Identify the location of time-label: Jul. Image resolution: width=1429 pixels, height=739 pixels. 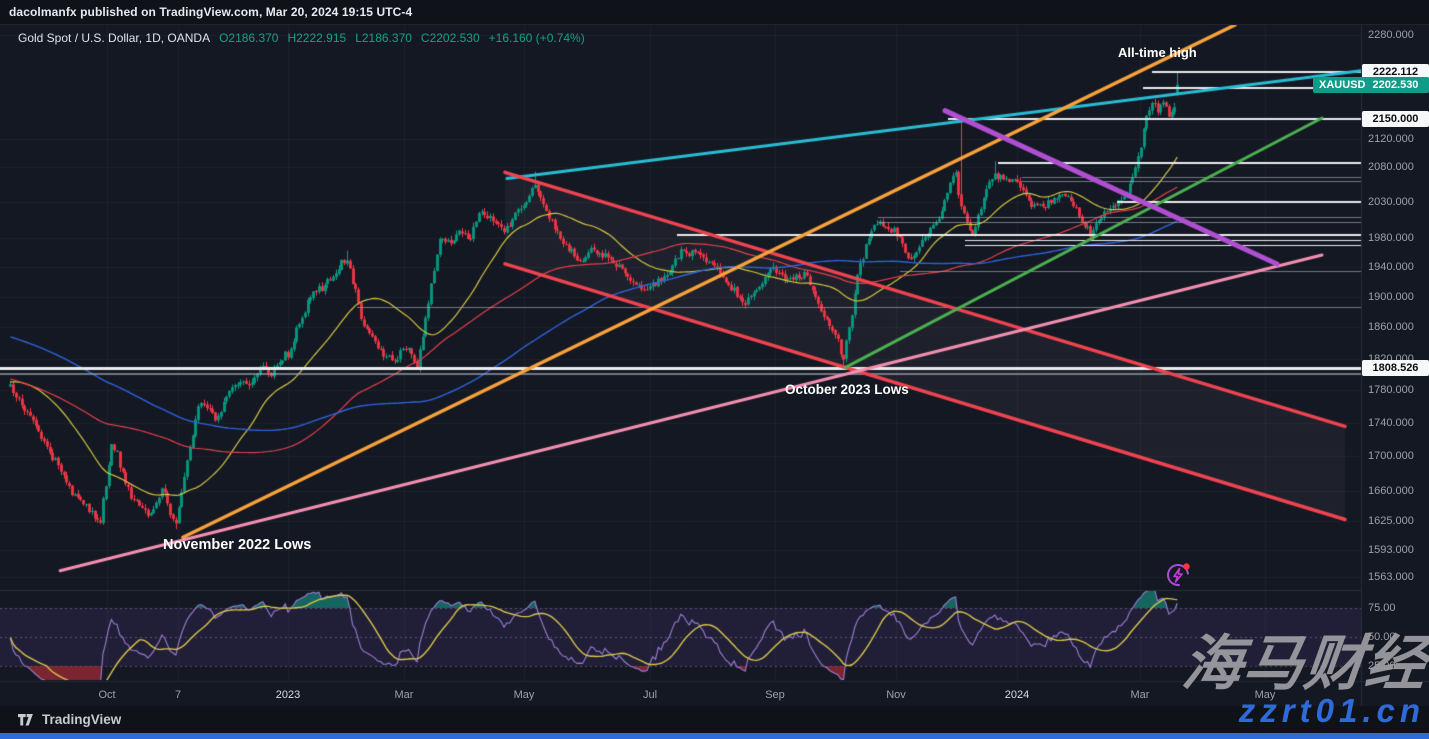
(650, 695).